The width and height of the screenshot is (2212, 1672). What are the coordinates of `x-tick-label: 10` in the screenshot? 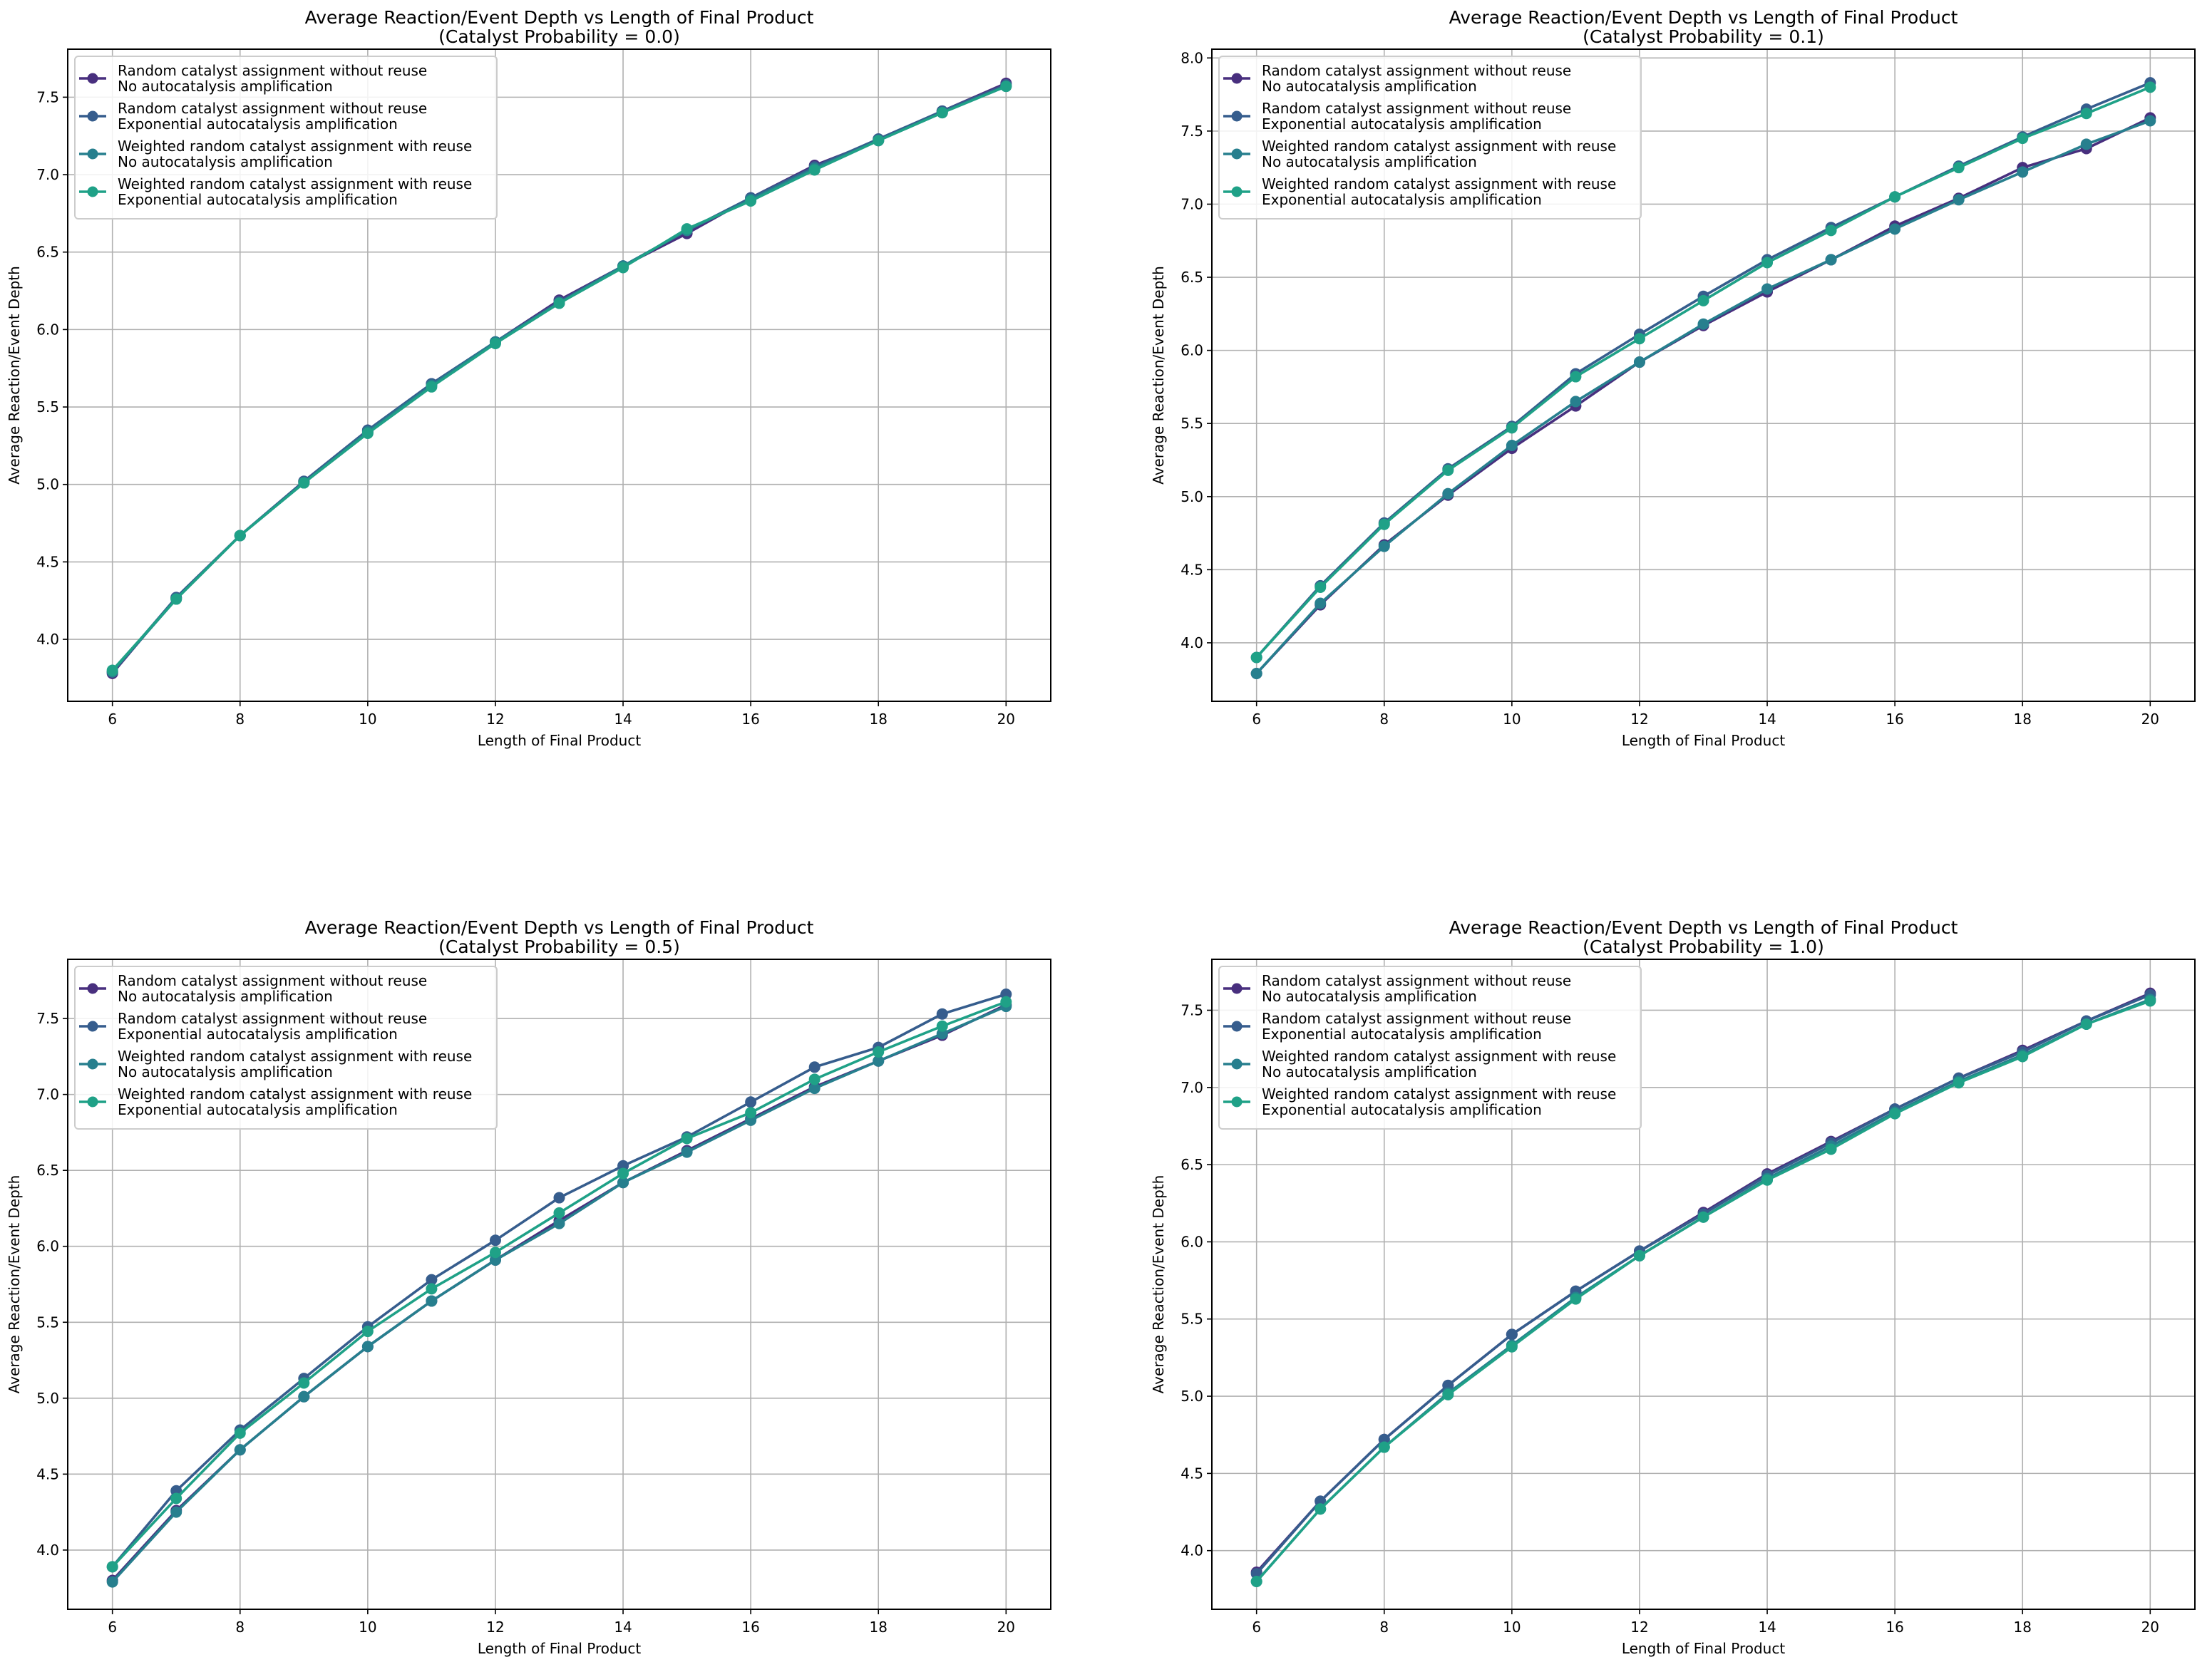 It's located at (1512, 1627).